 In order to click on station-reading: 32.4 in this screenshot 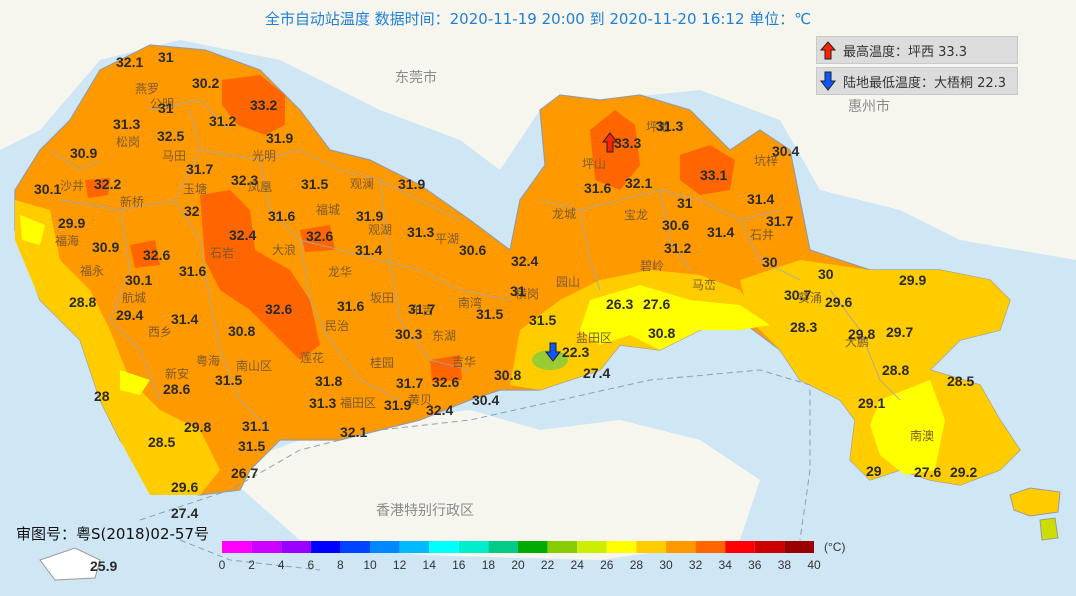, I will do `click(242, 235)`.